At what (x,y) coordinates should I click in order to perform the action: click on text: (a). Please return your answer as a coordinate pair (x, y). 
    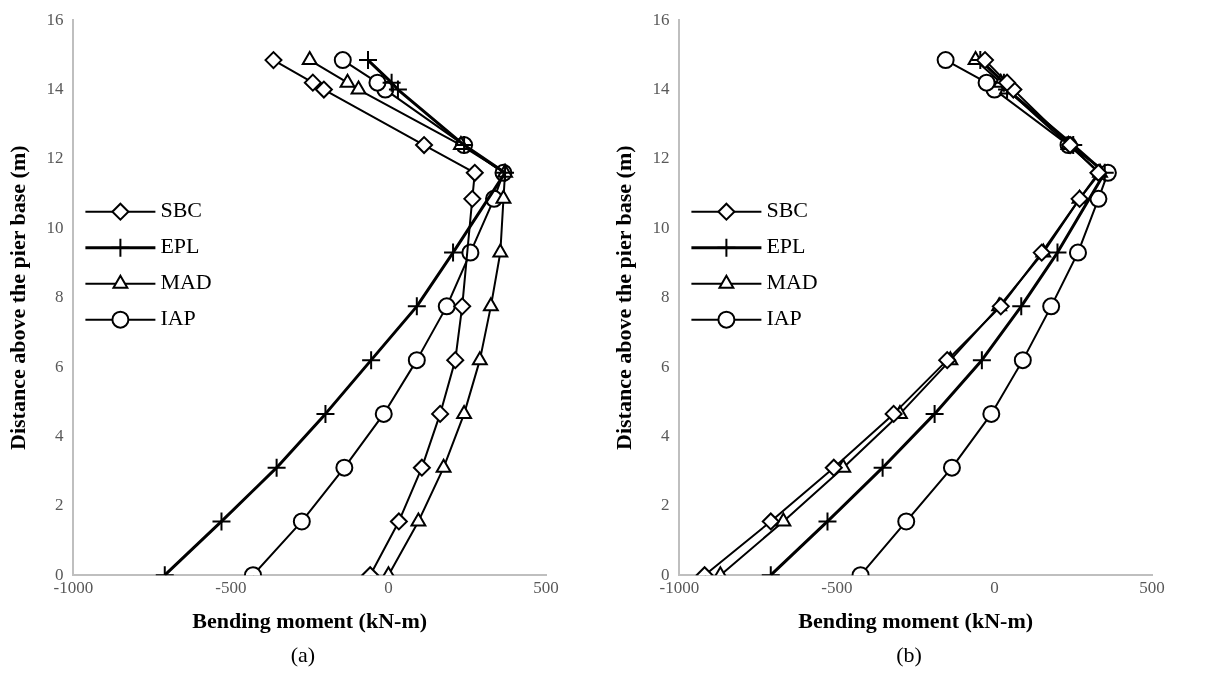
    Looking at the image, I should click on (303, 655).